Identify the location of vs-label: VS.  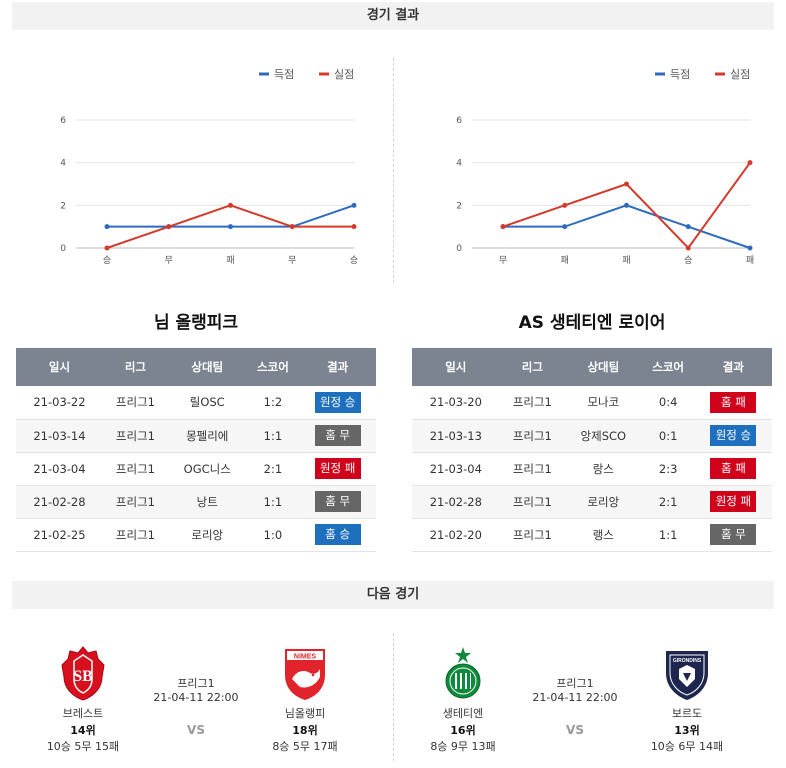
(196, 730).